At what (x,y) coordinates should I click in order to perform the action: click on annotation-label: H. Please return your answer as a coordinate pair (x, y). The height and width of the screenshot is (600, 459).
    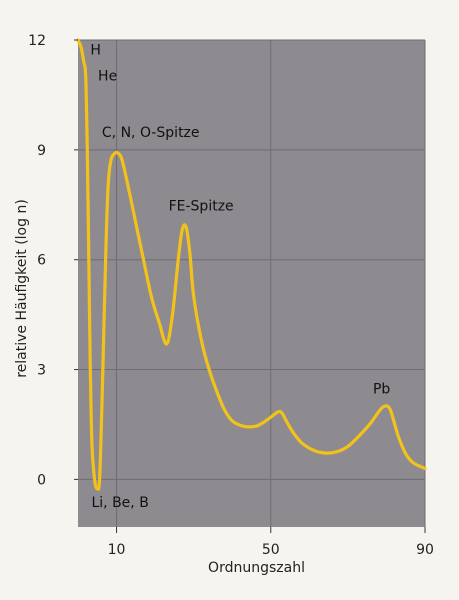
    Looking at the image, I should click on (95, 51).